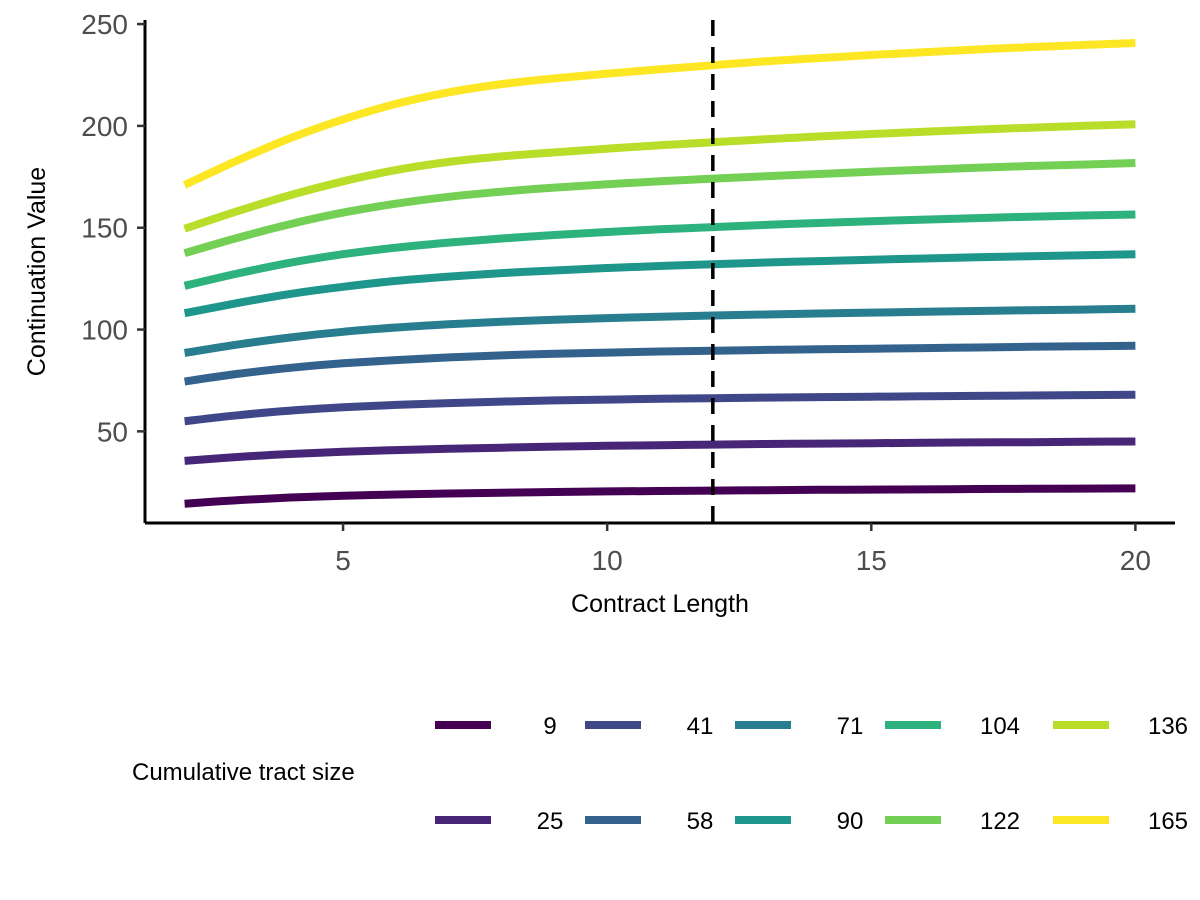 Image resolution: width=1200 pixels, height=900 pixels. What do you see at coordinates (549, 726) in the screenshot?
I see `legend-label-9: 9` at bounding box center [549, 726].